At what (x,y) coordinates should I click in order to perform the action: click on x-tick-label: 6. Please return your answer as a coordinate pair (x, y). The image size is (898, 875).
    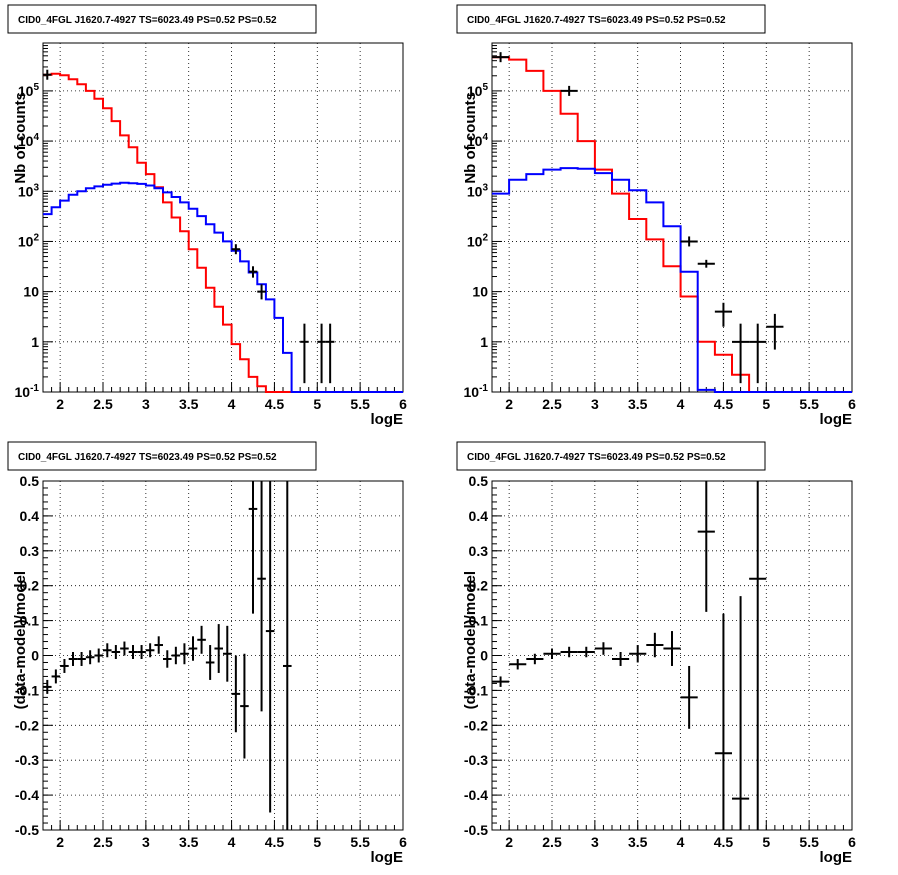
    Looking at the image, I should click on (403, 404).